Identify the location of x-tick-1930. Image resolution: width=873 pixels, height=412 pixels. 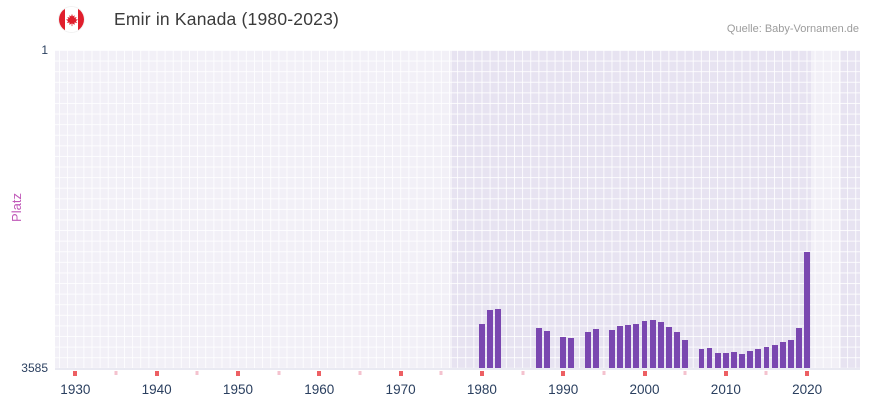
(75, 373).